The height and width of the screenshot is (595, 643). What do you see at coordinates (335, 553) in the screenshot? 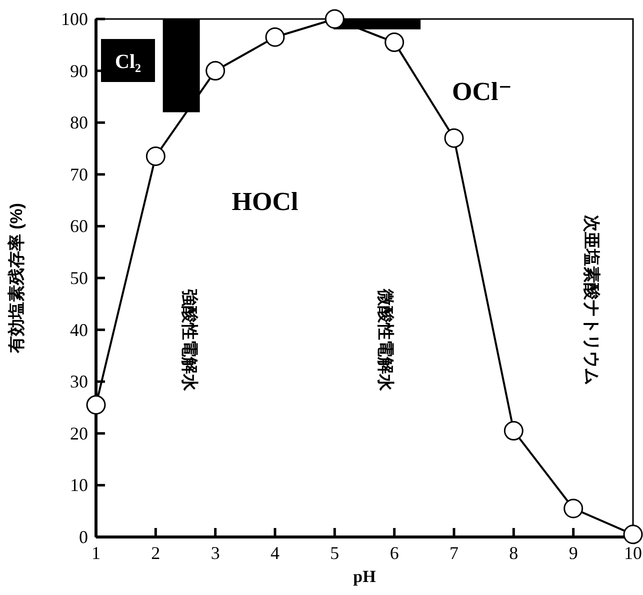
I see `x-tick-label: 5` at bounding box center [335, 553].